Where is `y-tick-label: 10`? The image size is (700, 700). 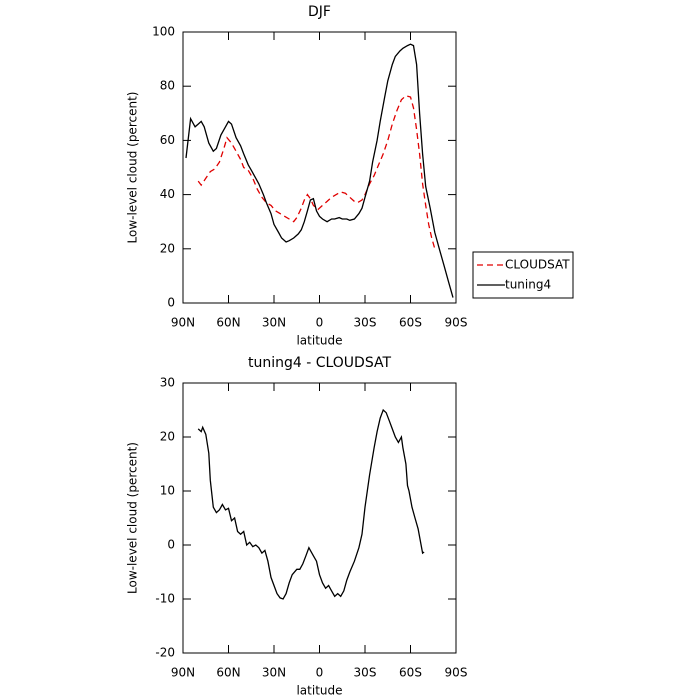
y-tick-label: 10 is located at coordinates (167, 491).